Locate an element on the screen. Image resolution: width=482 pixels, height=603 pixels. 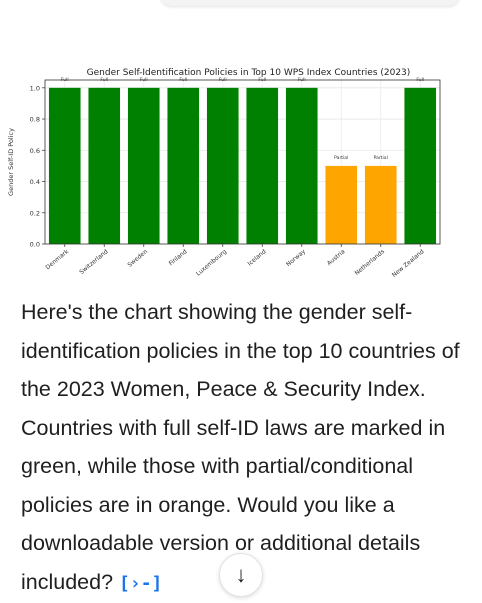
x-tick-label: Denmark is located at coordinates (57, 259).